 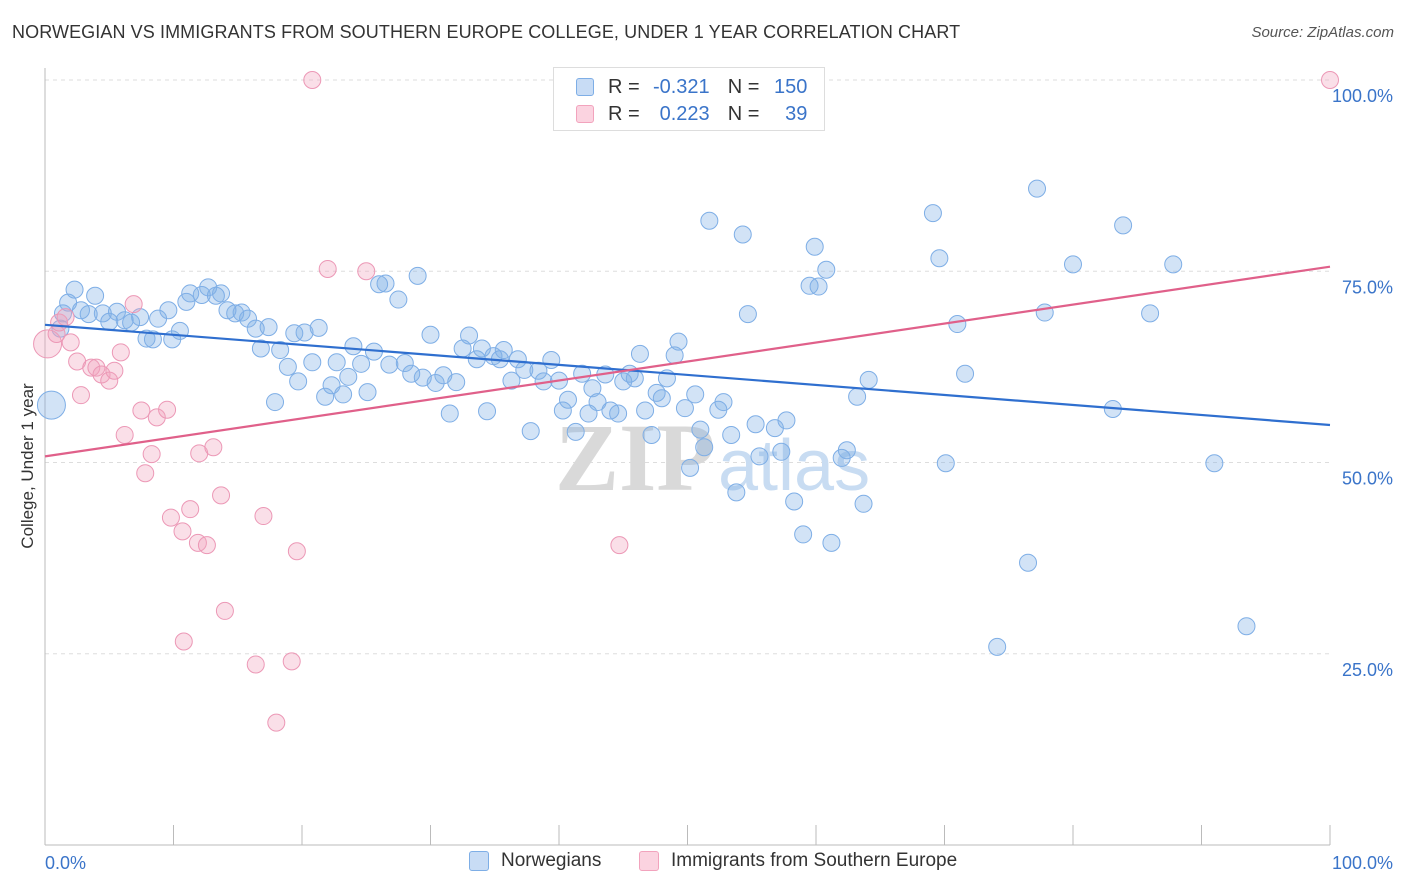 I want to click on legend-item-immigrants: Immigrants from Southern Europe, so click(x=798, y=861).